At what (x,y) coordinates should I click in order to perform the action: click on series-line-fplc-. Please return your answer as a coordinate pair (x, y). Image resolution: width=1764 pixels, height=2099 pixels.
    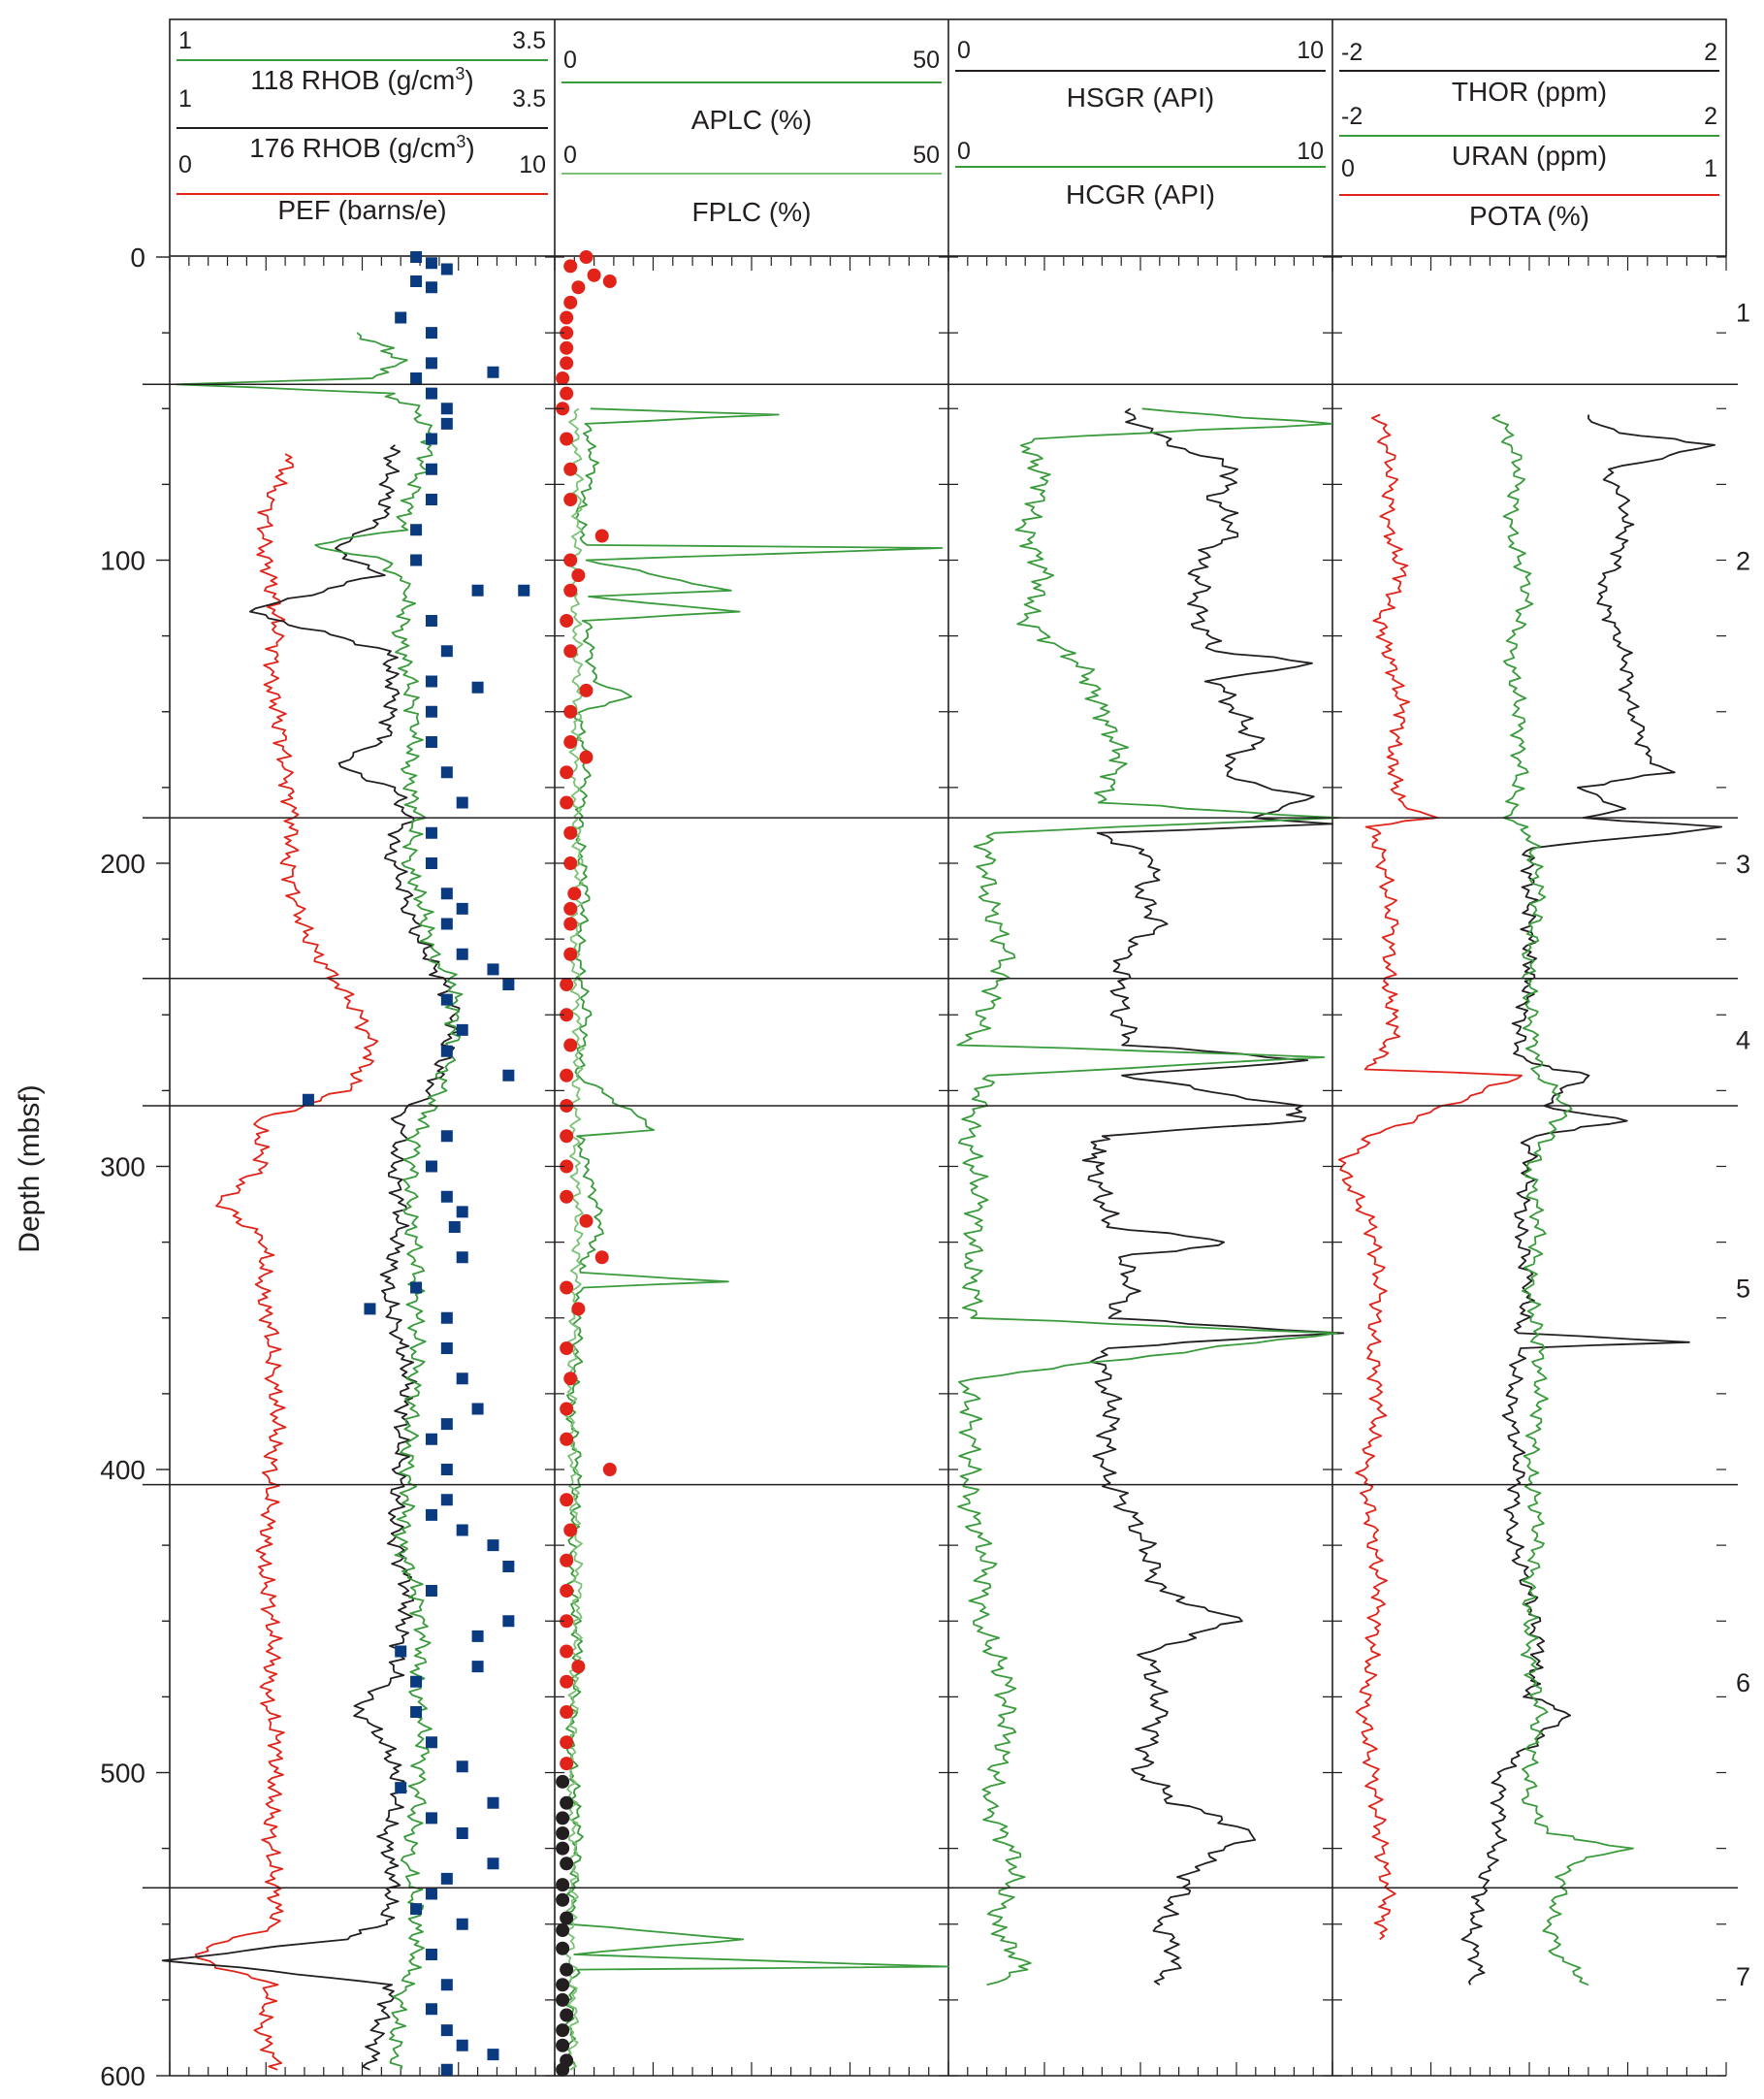
    Looking at the image, I should click on (574, 1239).